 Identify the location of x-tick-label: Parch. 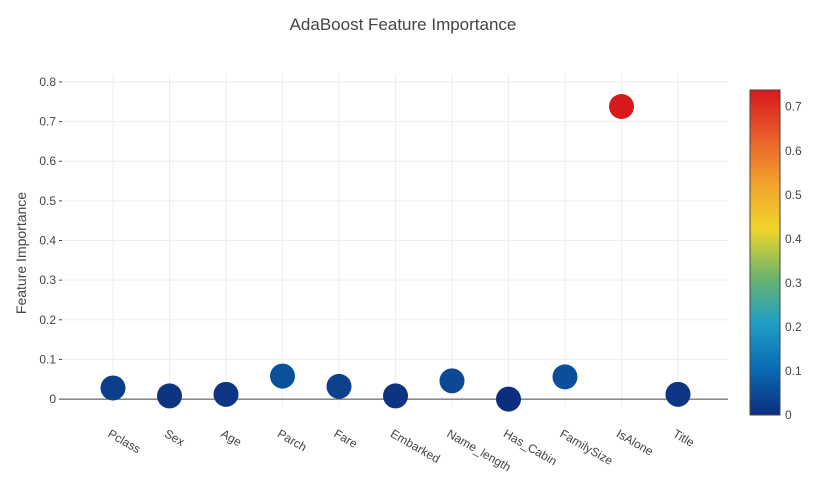
(292, 440).